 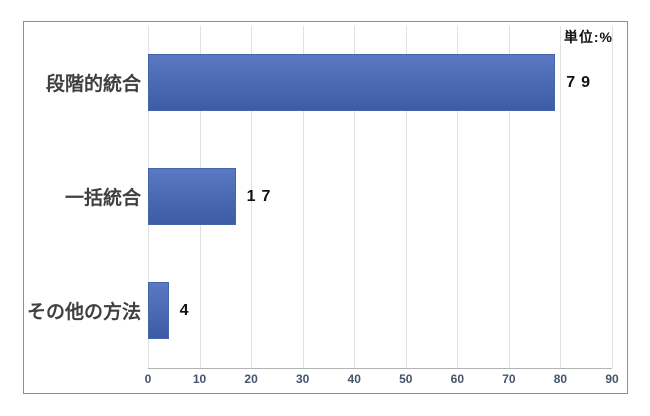 I want to click on x-tick-label: 70, so click(x=509, y=379).